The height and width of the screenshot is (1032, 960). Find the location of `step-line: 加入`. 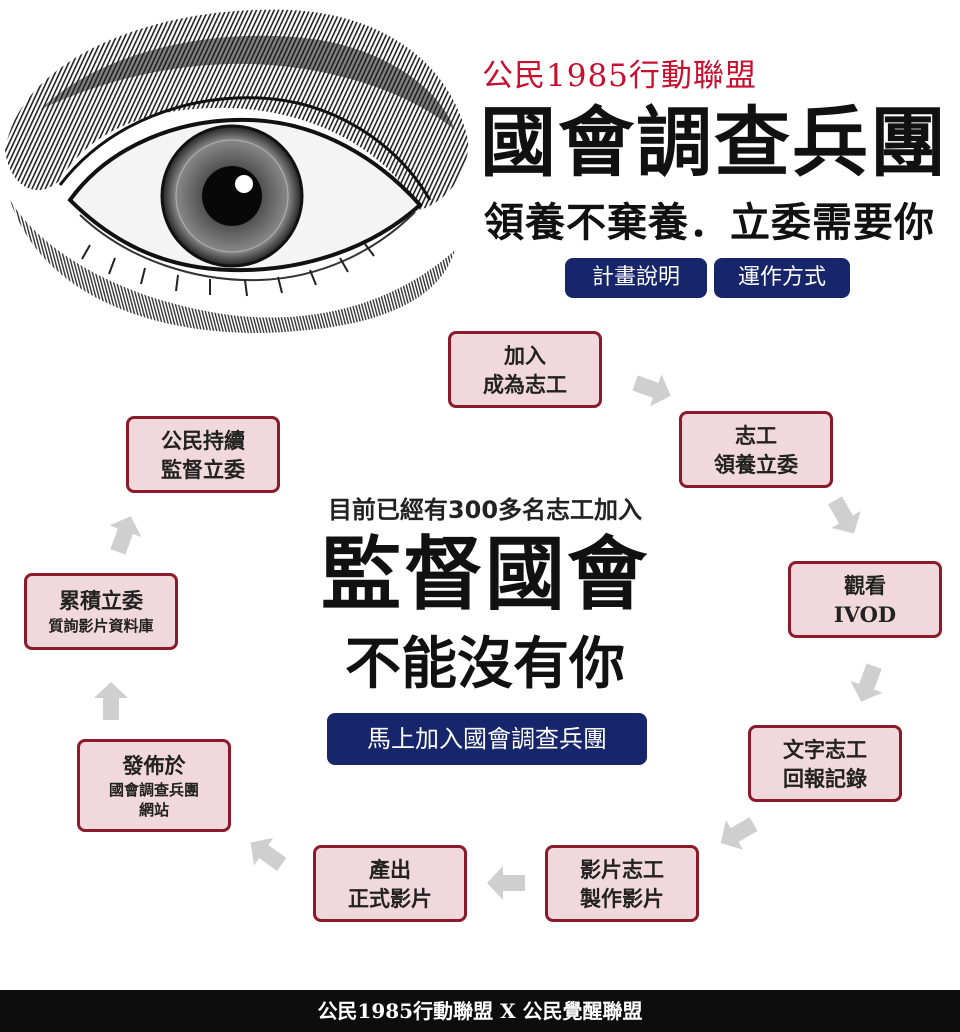

step-line: 加入 is located at coordinates (525, 355).